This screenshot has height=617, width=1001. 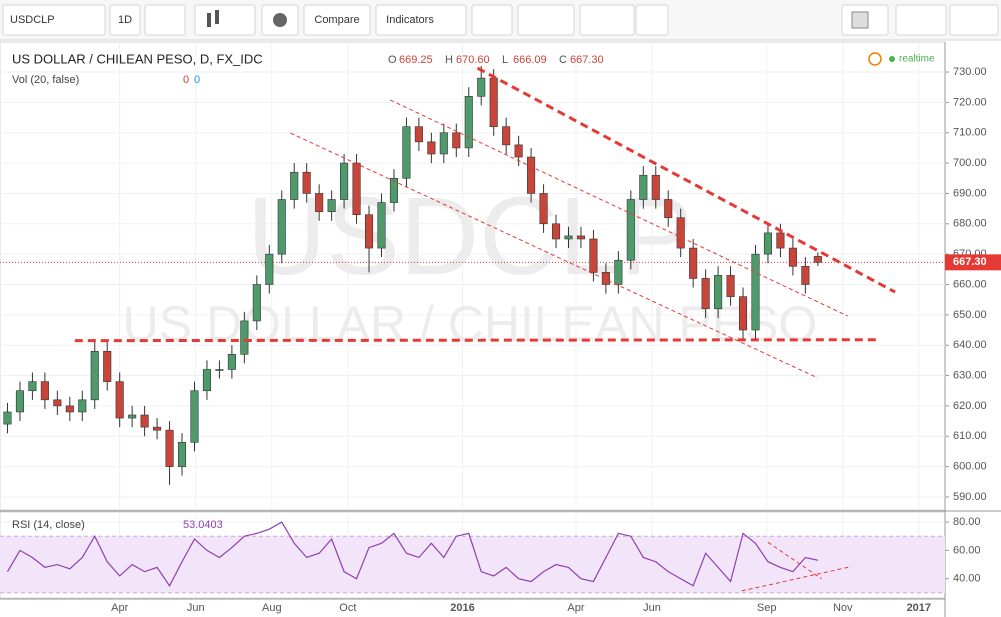 I want to click on last-price-tag, so click(x=973, y=262).